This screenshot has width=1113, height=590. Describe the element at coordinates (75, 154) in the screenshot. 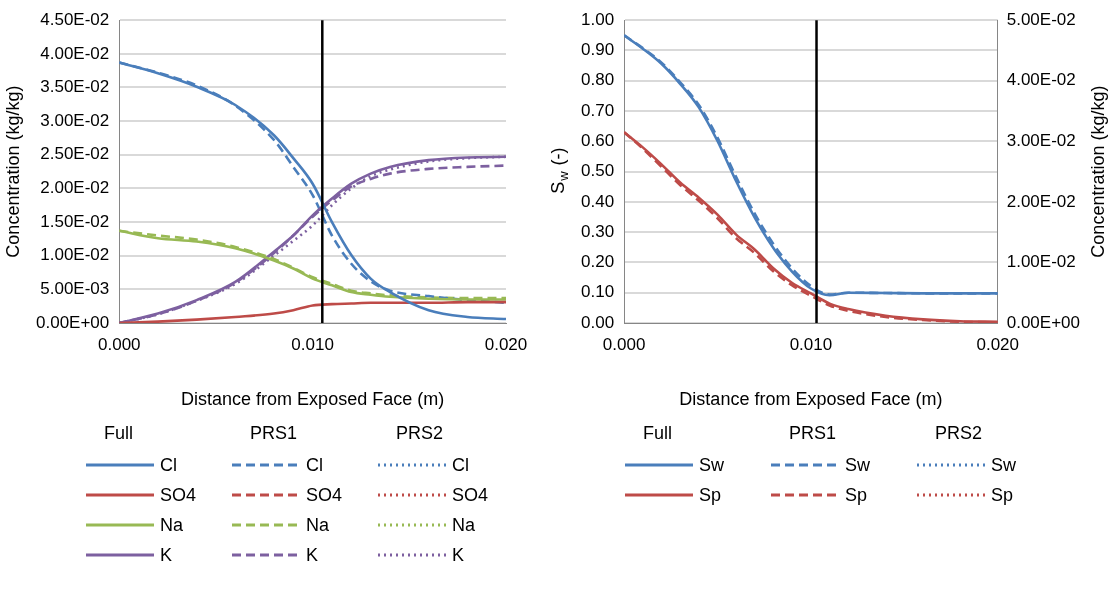

I see `y-tick-label: 2.50E-02` at that location.